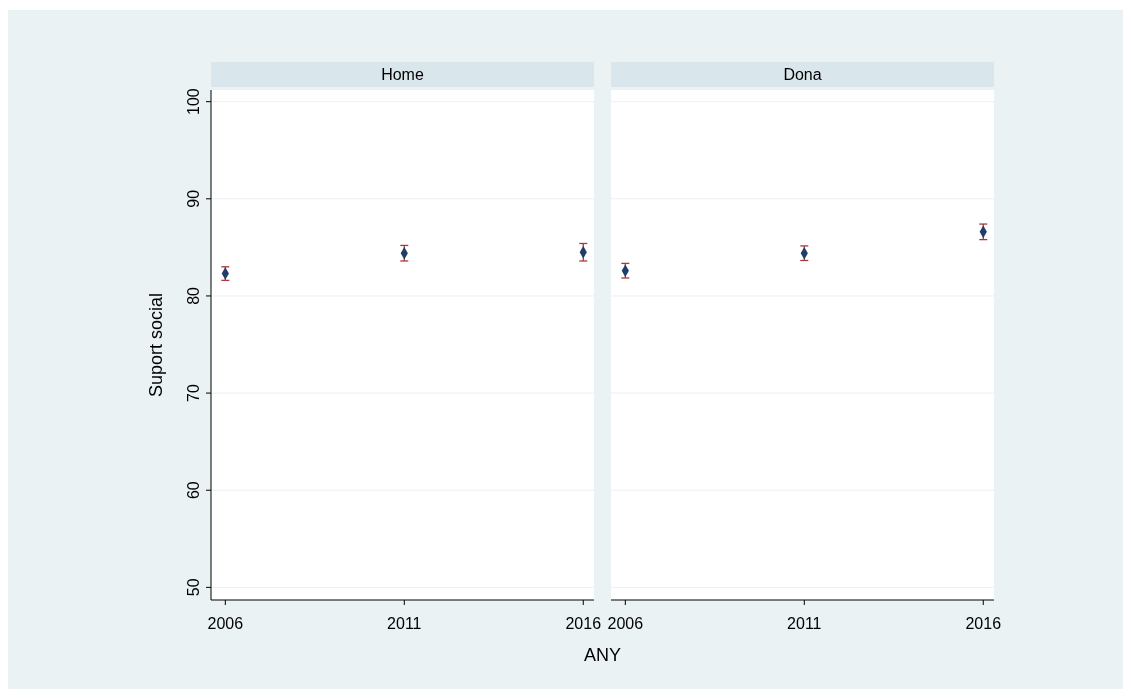 This screenshot has width=1131, height=699. I want to click on y-tick-label: 100, so click(193, 102).